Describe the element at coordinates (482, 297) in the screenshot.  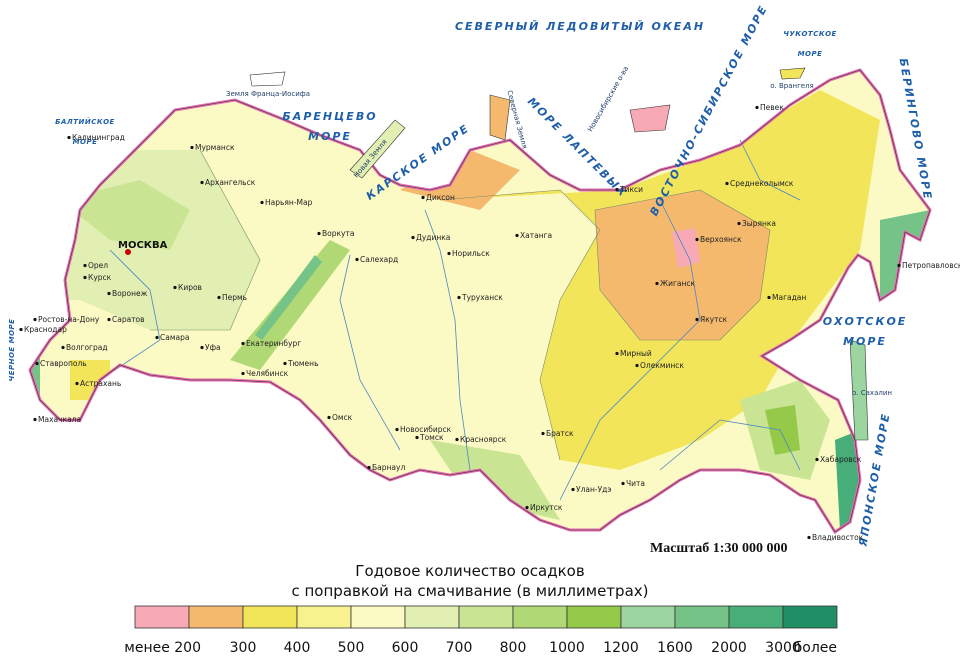
I see `city-label: Туруханск` at that location.